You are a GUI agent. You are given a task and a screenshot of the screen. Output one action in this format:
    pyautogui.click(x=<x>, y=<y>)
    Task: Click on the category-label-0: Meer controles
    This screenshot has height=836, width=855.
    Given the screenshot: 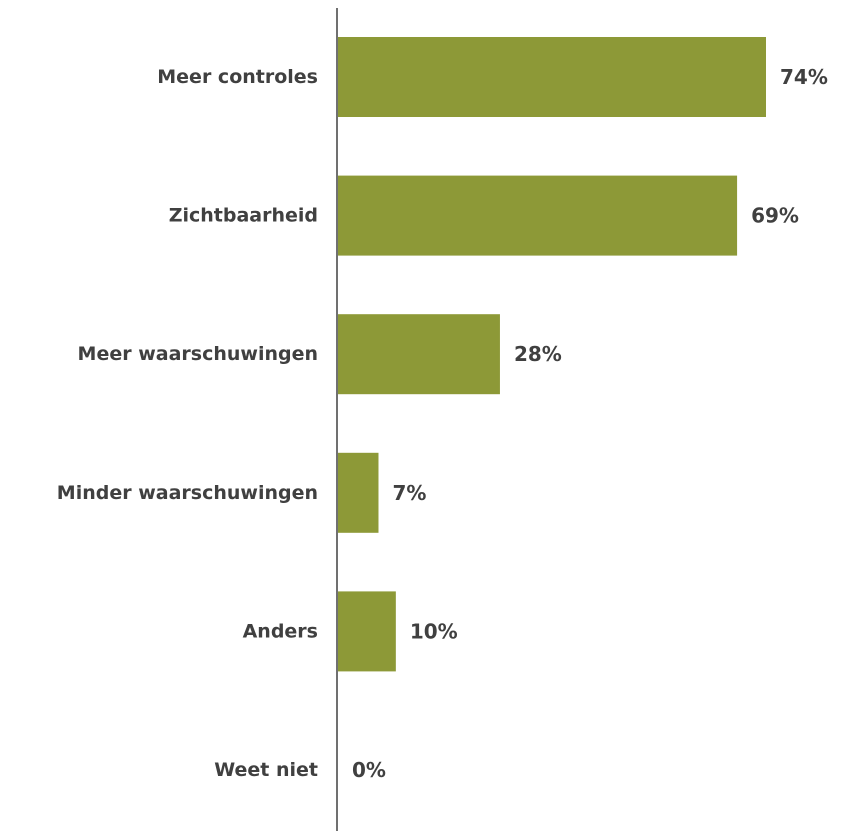 What is the action you would take?
    pyautogui.click(x=237, y=77)
    